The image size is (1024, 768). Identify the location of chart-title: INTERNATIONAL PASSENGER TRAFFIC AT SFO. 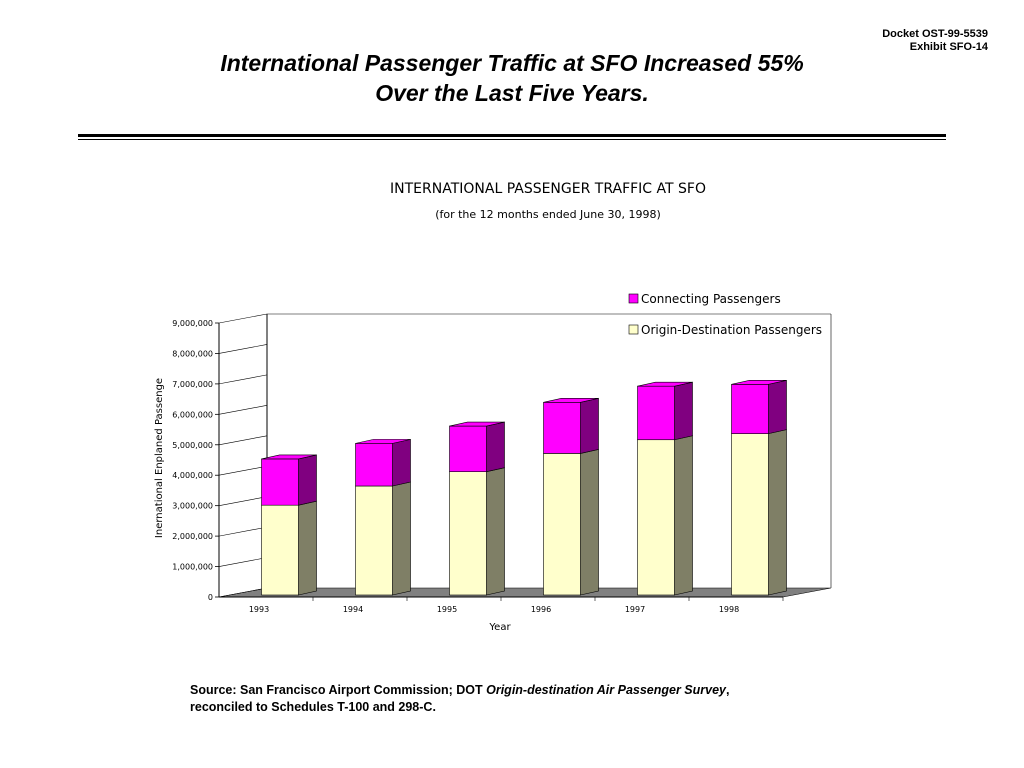
(548, 189).